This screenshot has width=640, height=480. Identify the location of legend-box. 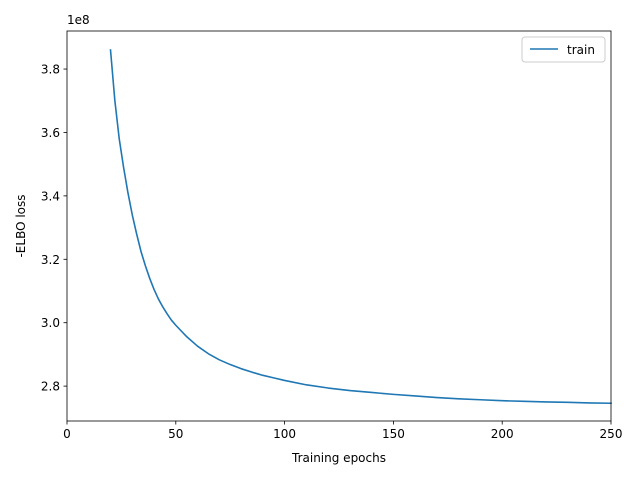
(563, 49).